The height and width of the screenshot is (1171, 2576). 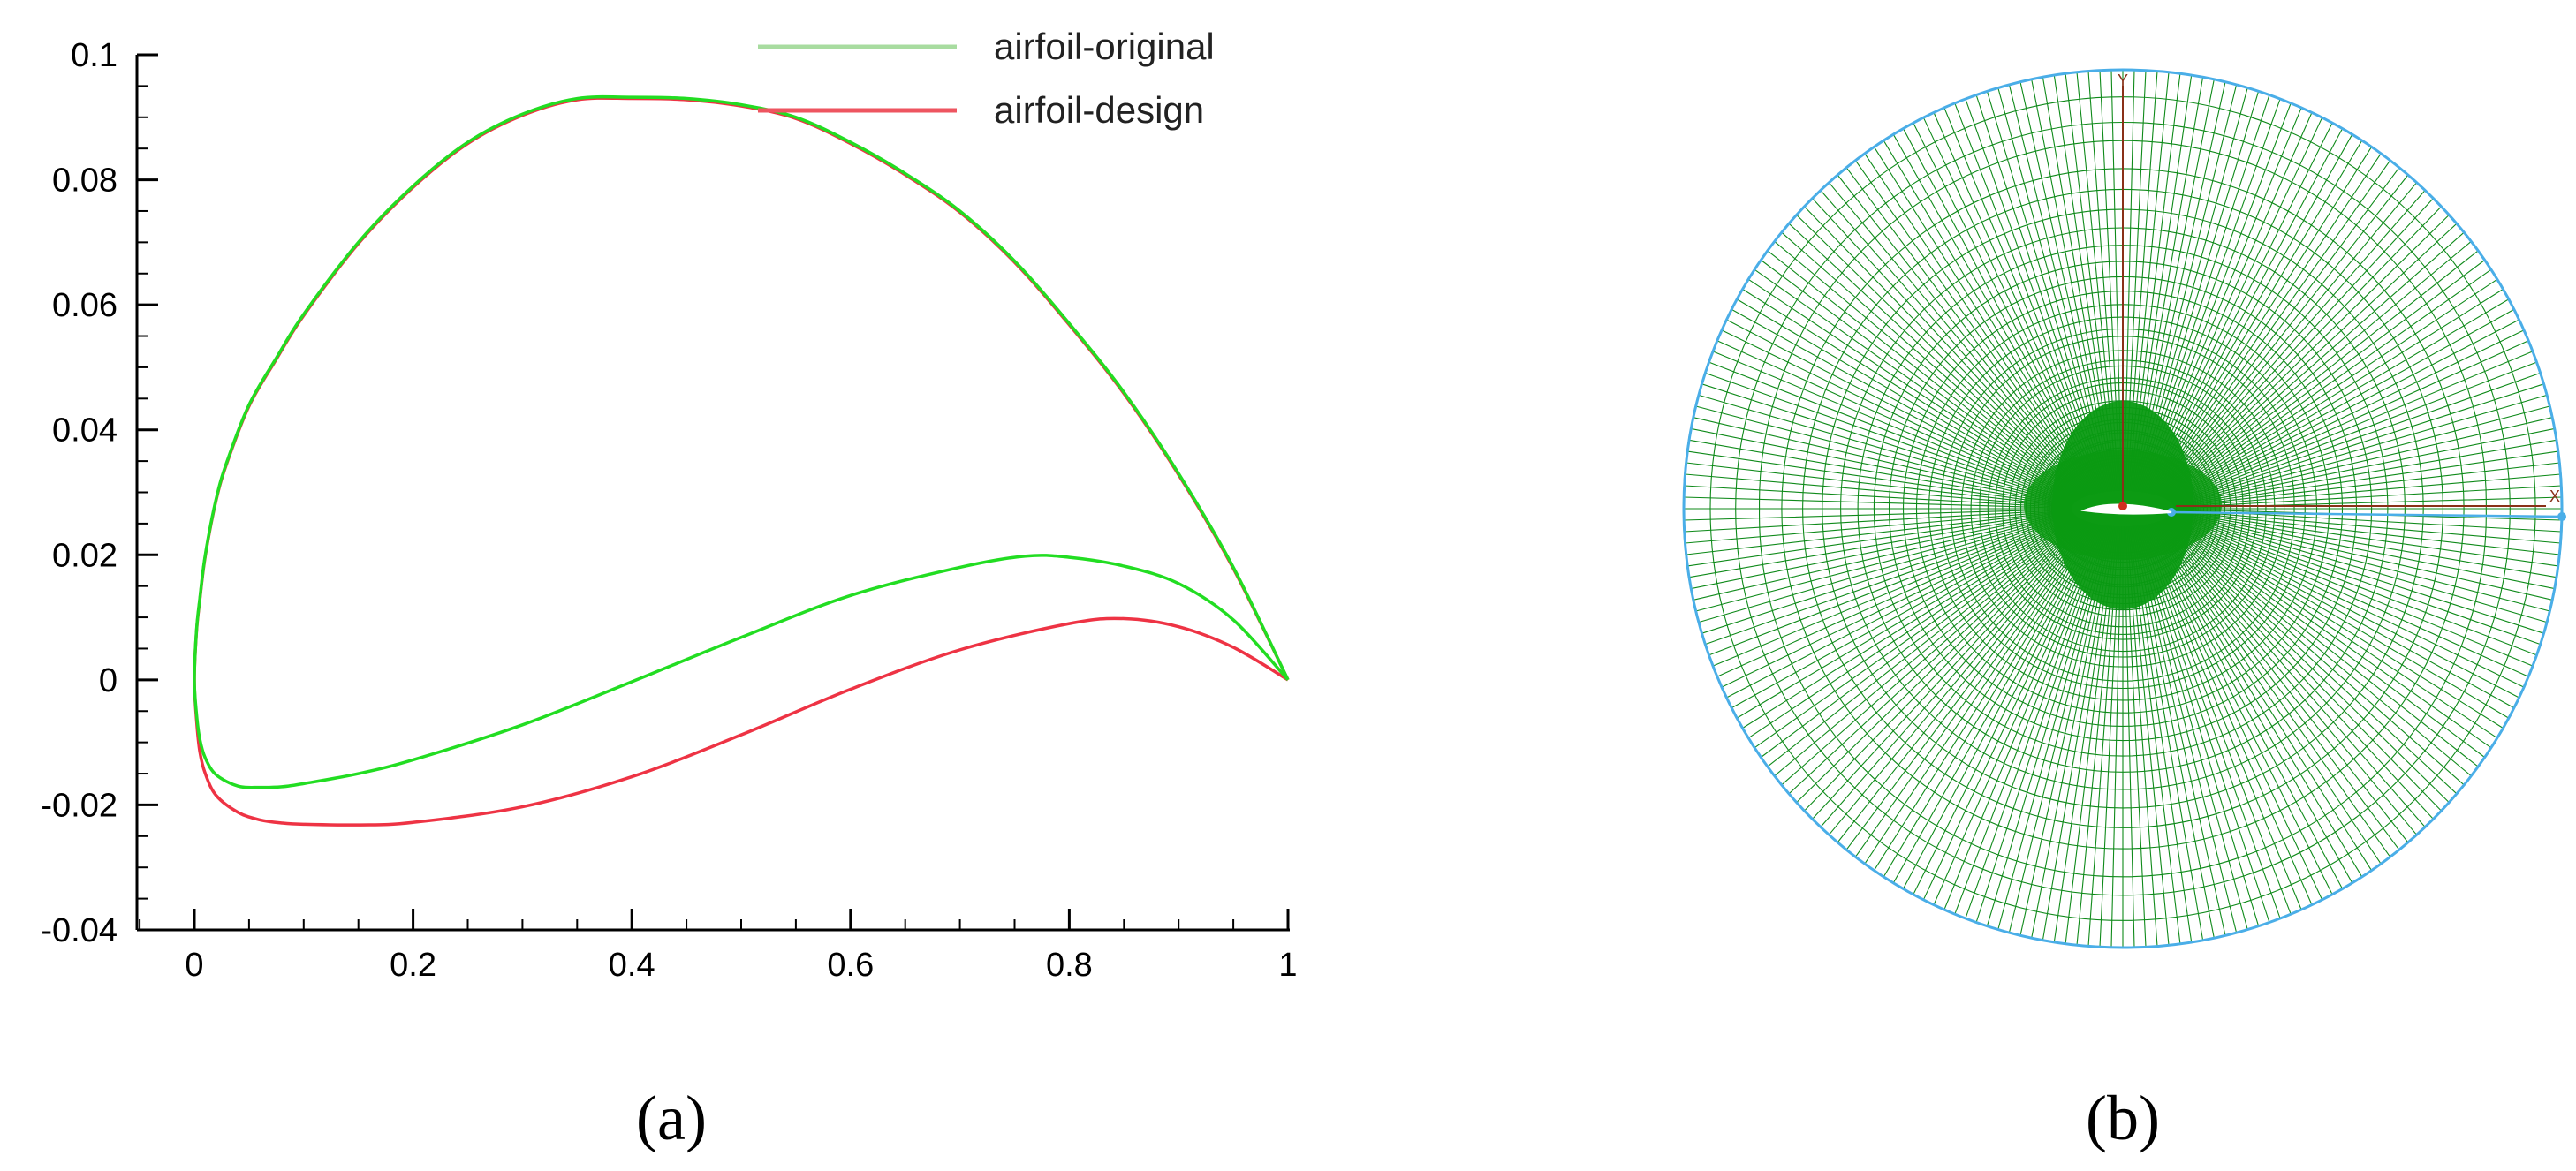 I want to click on y-axis-letter: Y, so click(x=2123, y=80).